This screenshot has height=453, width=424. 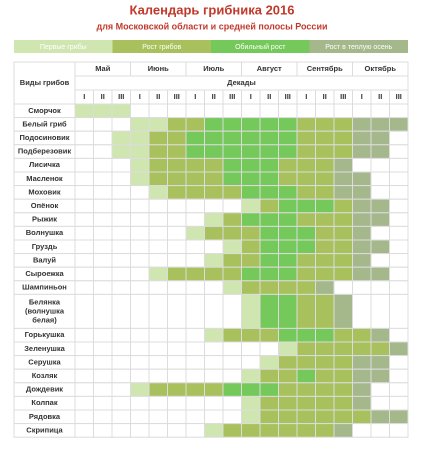 I want to click on month-label: Июль, so click(x=213, y=68).